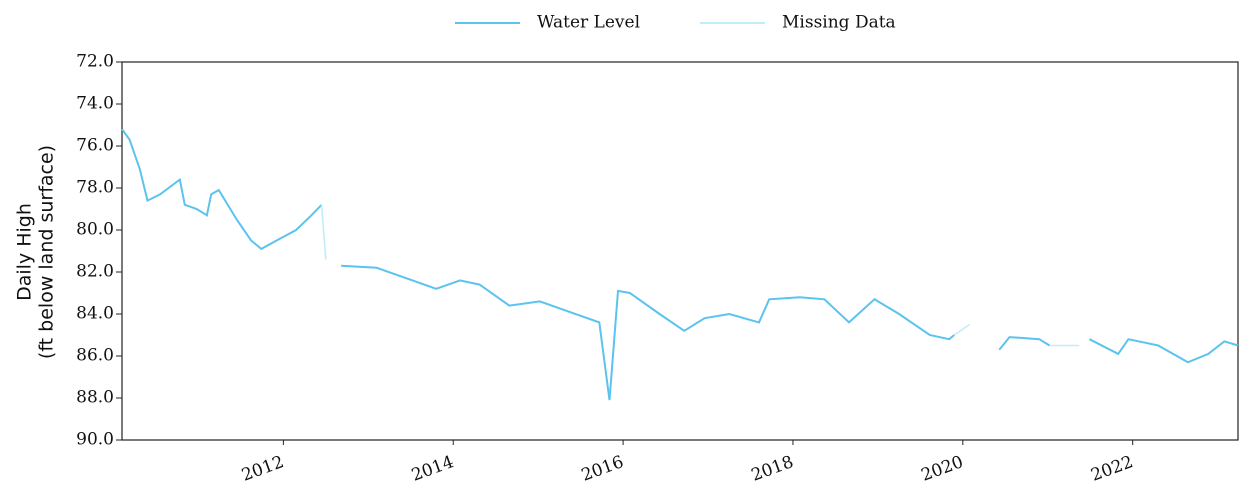 The height and width of the screenshot is (498, 1240). Describe the element at coordinates (95, 230) in the screenshot. I see `y-tick-label: 80.0` at that location.